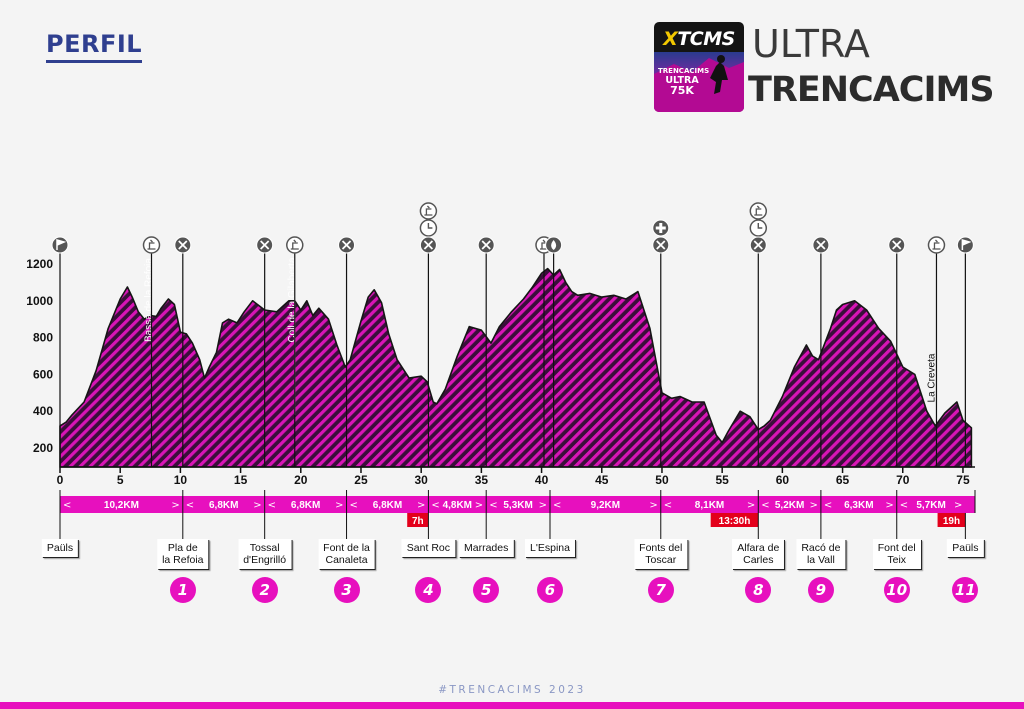 This screenshot has width=1024, height=709. I want to click on x-tick-label: 25, so click(361, 480).